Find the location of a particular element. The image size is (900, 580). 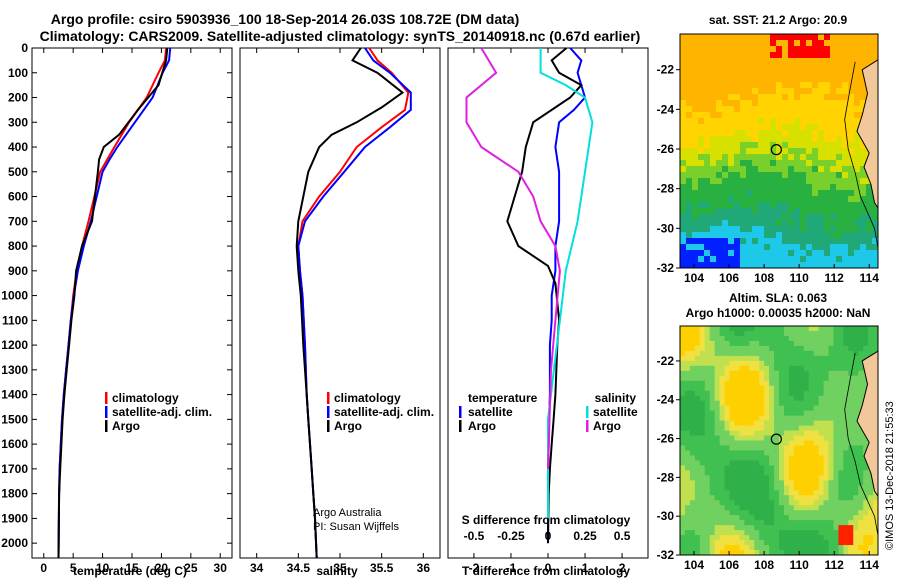

s-difference-axis-ticks: -0.5 -0.25 0 0.25 0.5 is located at coordinates (547, 536).